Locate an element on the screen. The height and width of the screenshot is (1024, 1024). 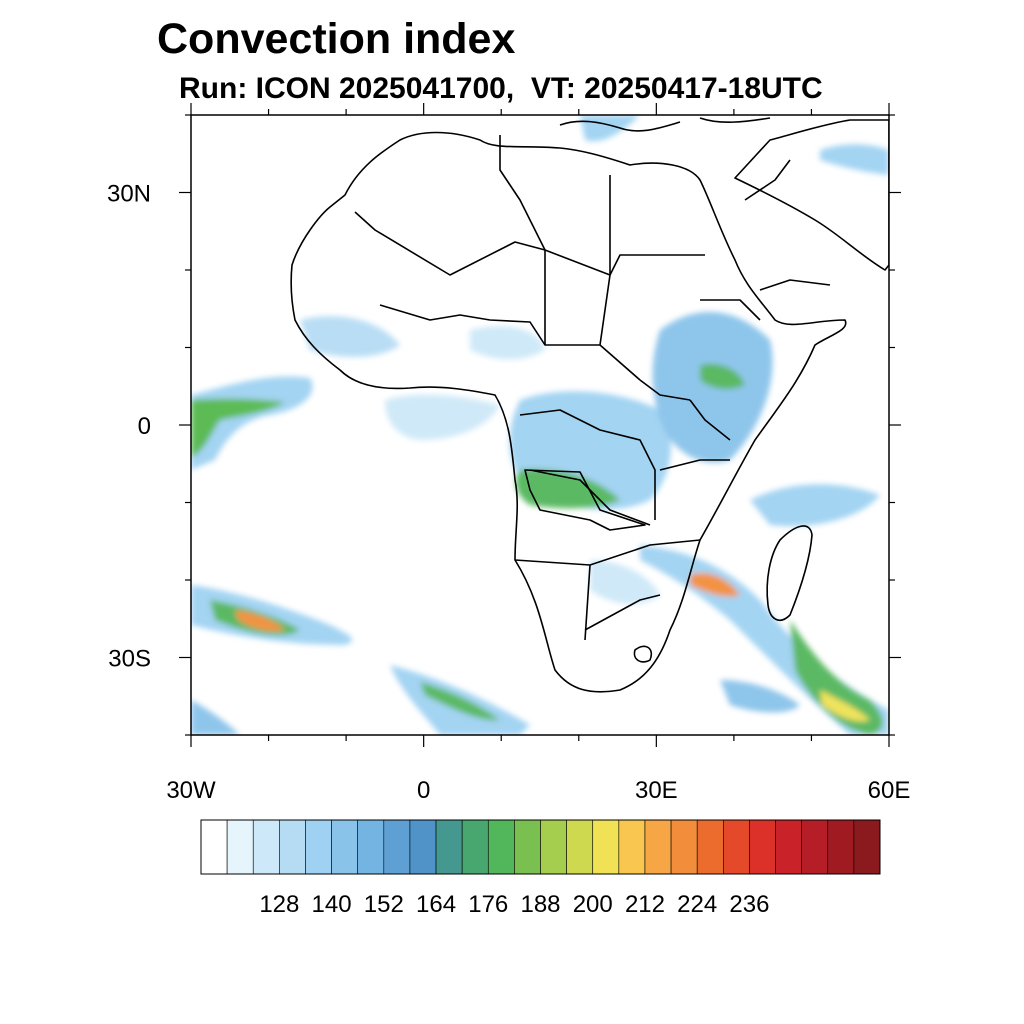
y-tick-label: 30S is located at coordinates (129, 659).